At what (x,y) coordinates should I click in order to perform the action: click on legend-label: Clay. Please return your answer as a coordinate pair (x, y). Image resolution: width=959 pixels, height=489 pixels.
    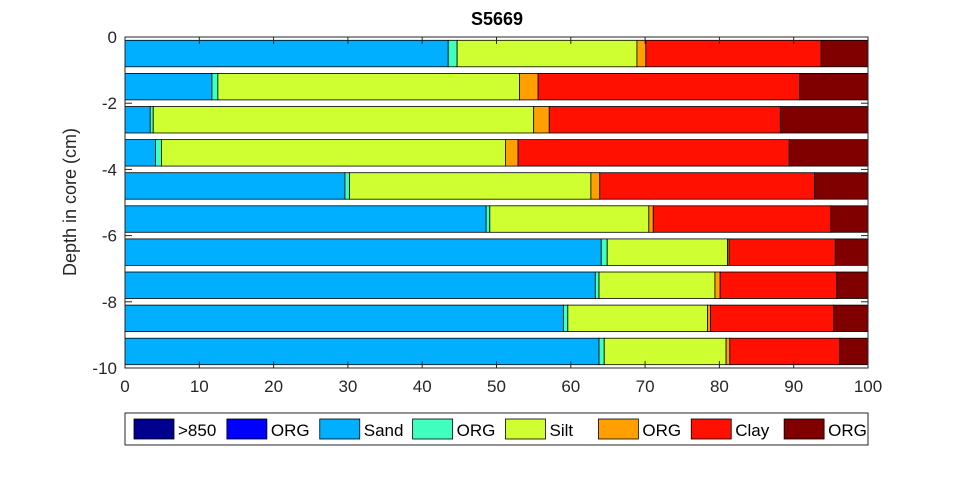
    Looking at the image, I should click on (752, 430).